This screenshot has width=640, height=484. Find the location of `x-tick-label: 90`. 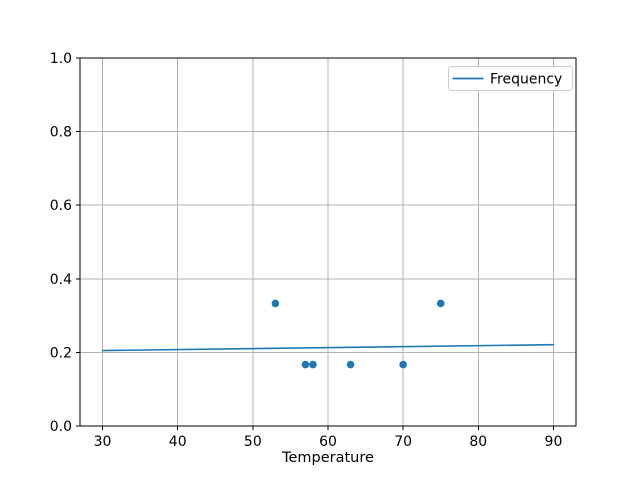

x-tick-label: 90 is located at coordinates (554, 442).